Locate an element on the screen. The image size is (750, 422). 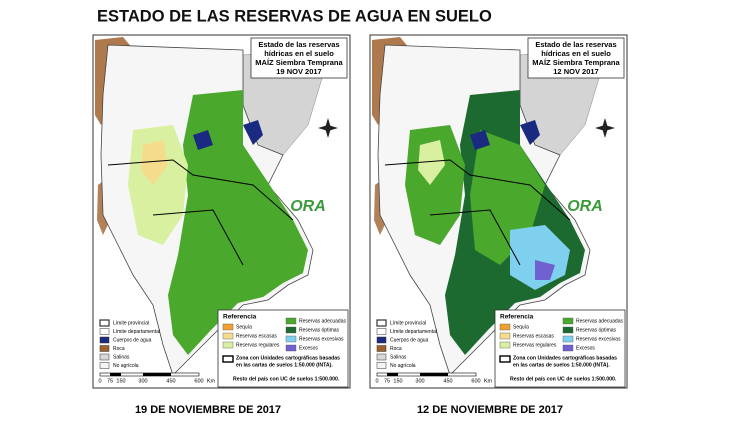
page-title: ESTADO DE LAS RESERVAS DE AGUA EN SUELO is located at coordinates (294, 16).